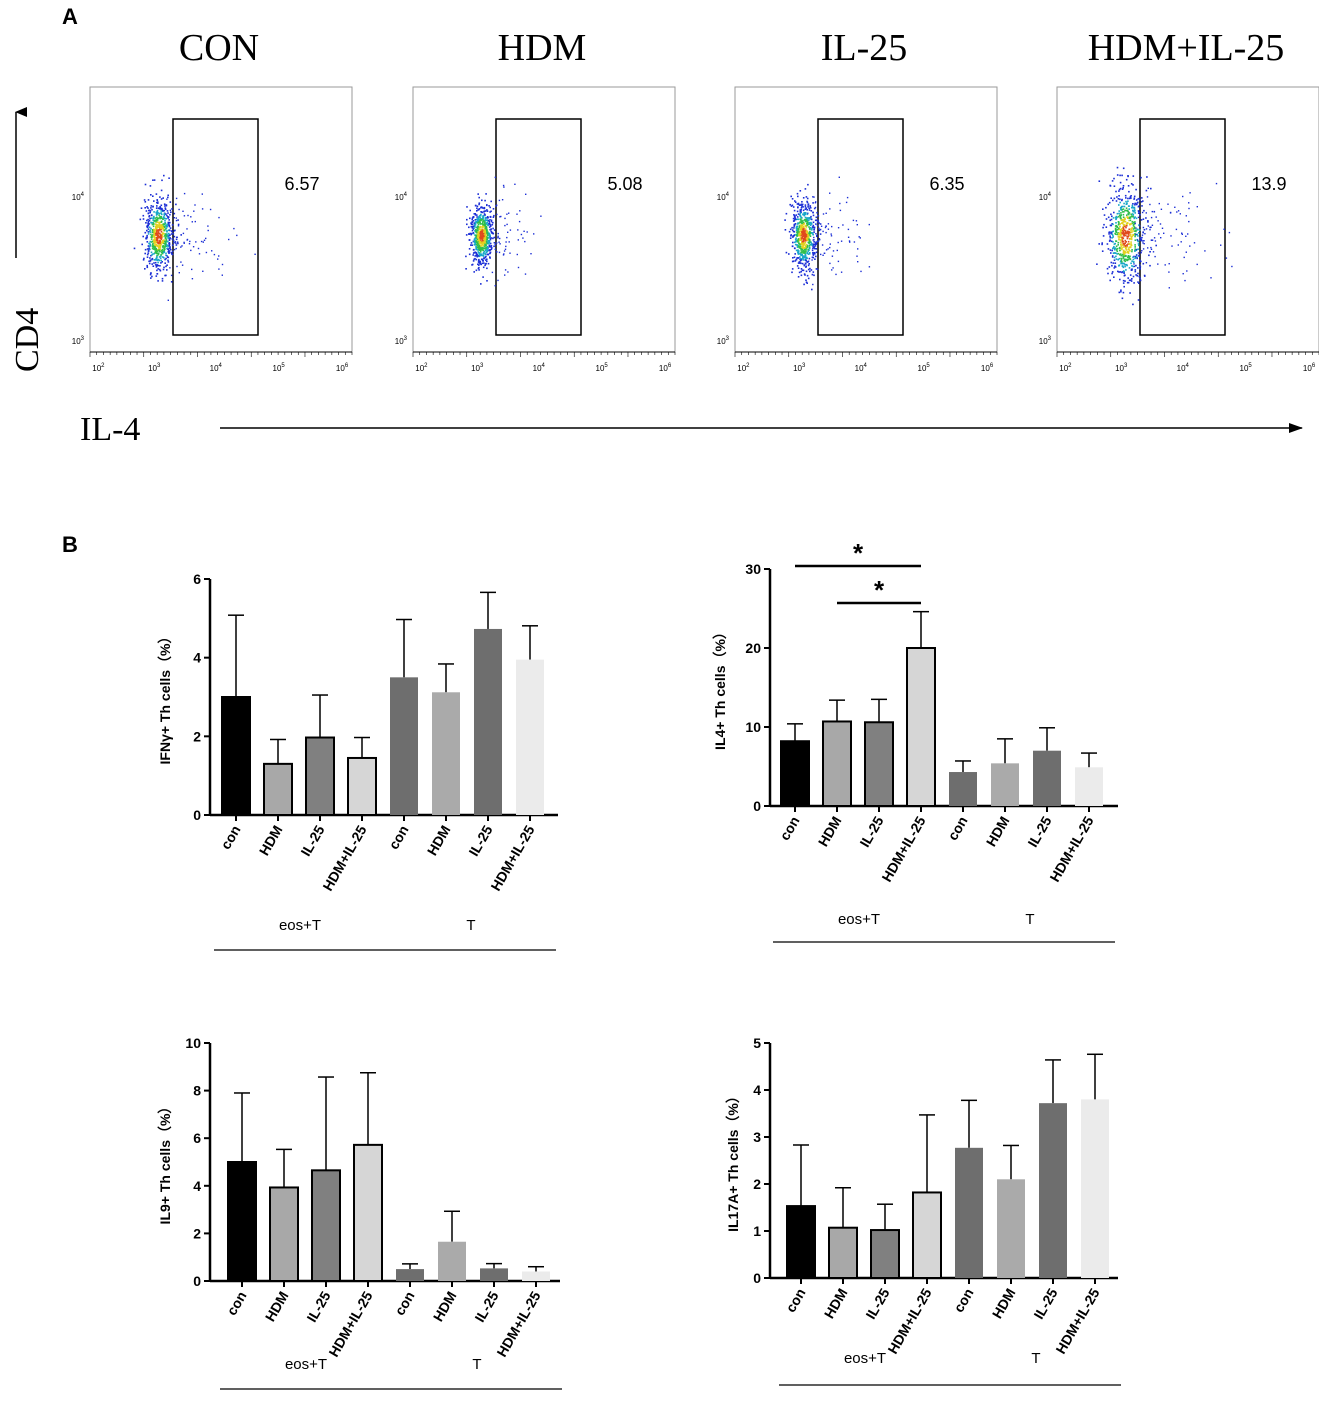  I want to click on y-tick-label: 10, so click(753, 727).